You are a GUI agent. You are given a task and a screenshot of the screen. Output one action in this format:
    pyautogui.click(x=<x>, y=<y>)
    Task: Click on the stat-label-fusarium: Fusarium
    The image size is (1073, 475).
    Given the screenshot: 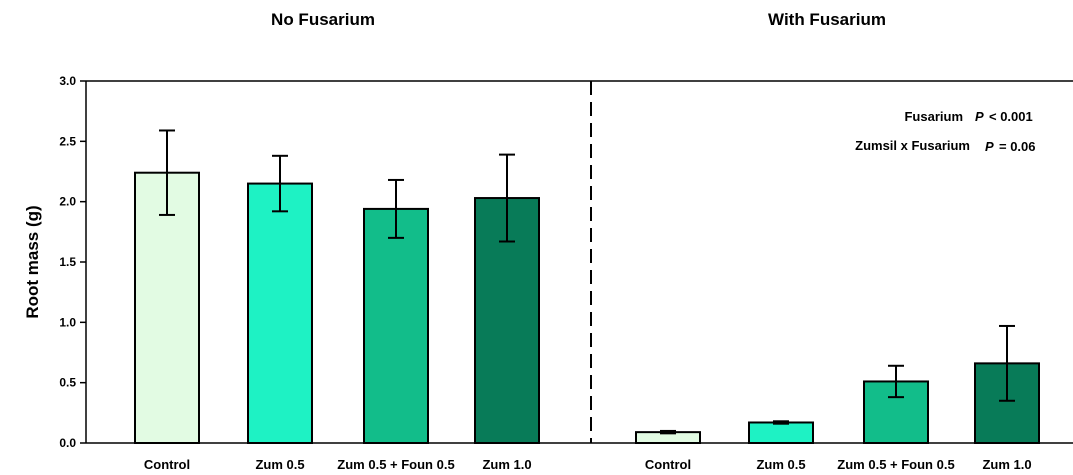 What is the action you would take?
    pyautogui.click(x=933, y=116)
    